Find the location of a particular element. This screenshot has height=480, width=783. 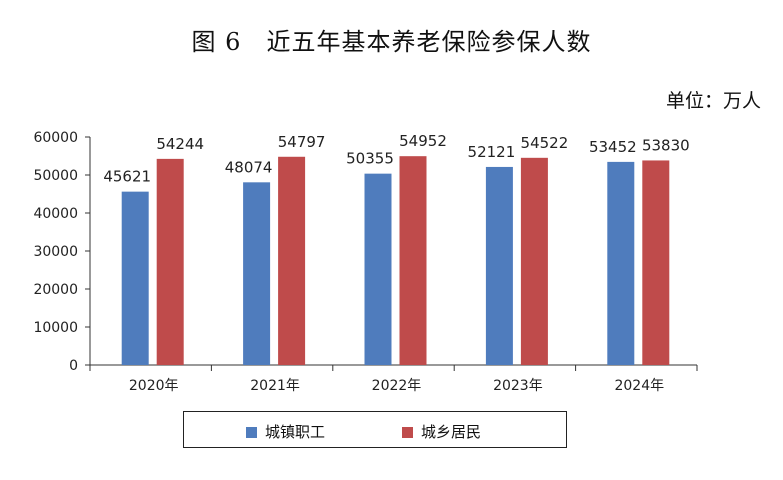

y-tick-label: 20000 is located at coordinates (55, 290).